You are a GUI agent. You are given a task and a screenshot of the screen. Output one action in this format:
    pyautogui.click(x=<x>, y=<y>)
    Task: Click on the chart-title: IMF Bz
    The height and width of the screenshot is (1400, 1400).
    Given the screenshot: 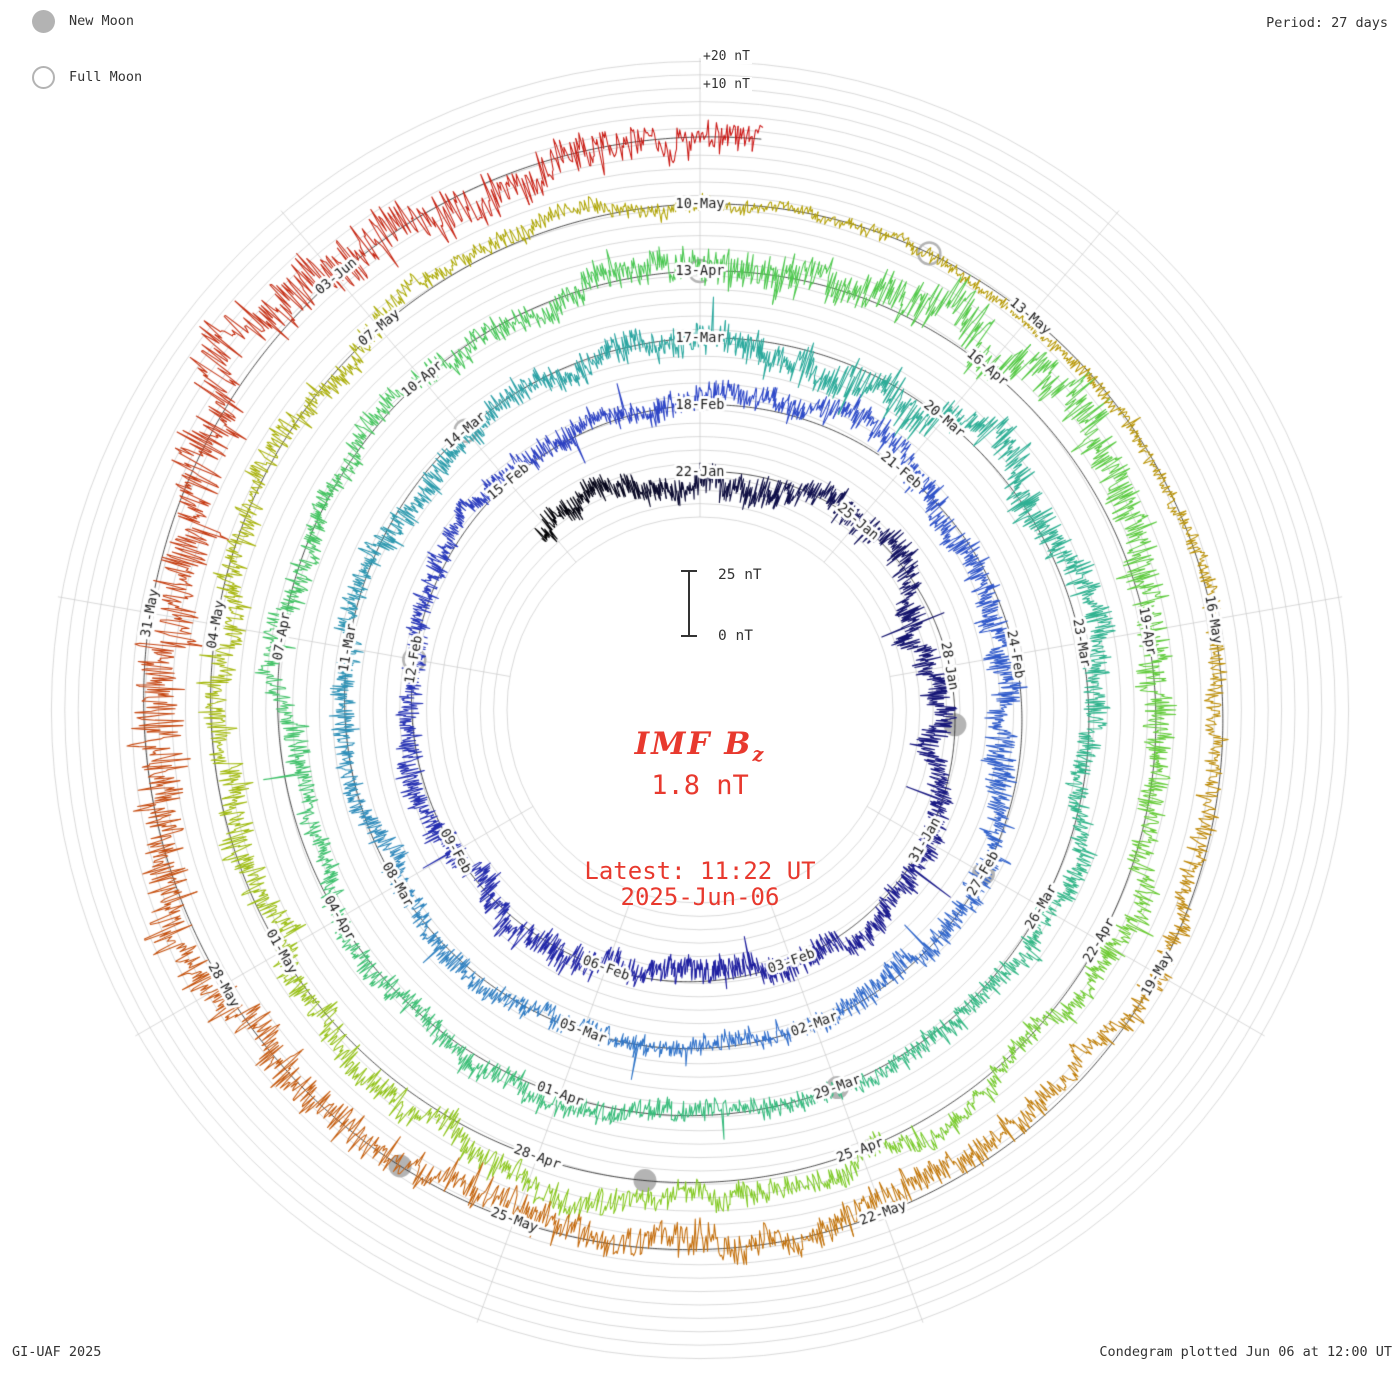 What is the action you would take?
    pyautogui.click(x=700, y=746)
    